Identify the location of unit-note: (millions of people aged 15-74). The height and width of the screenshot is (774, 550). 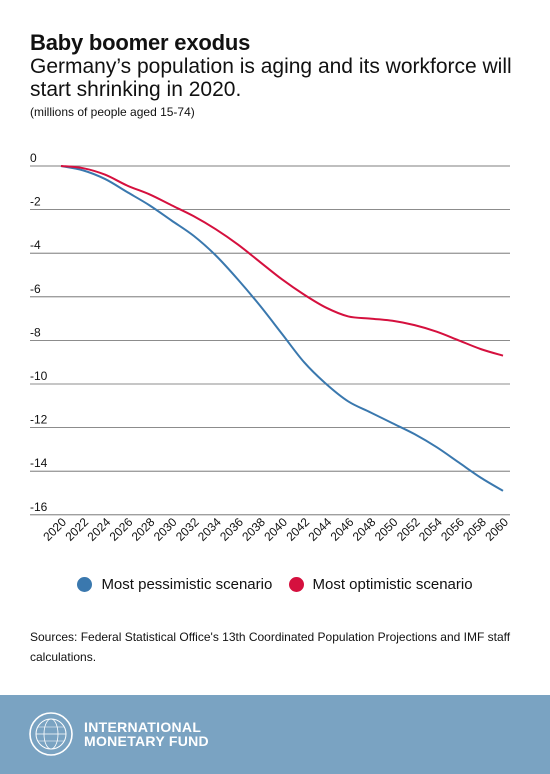
(112, 112).